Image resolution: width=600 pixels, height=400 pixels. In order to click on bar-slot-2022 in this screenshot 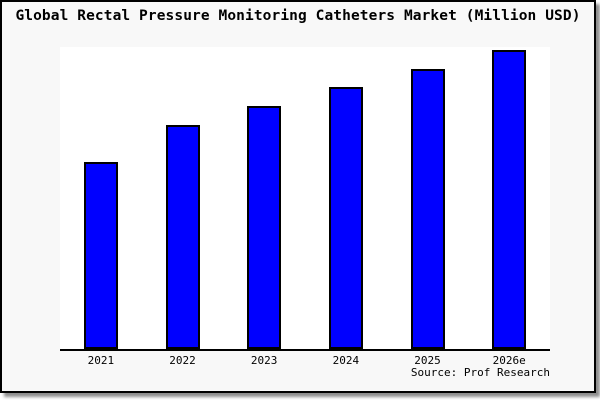, I will do `click(183, 198)`.